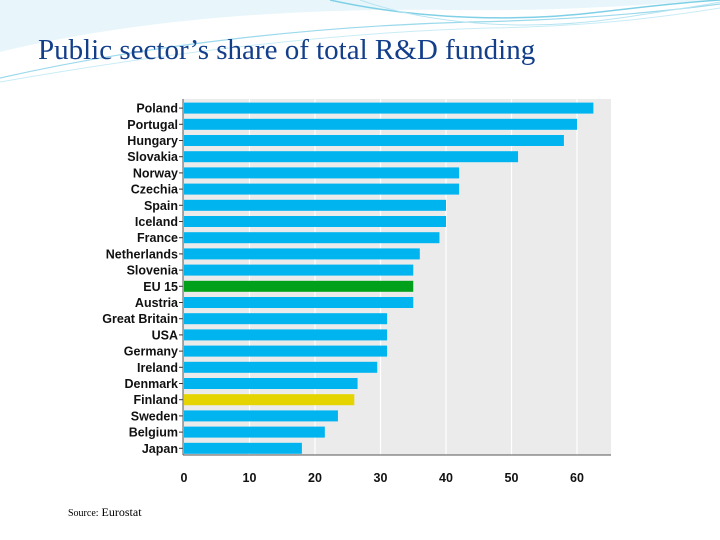  I want to click on bar-finland, so click(269, 400).